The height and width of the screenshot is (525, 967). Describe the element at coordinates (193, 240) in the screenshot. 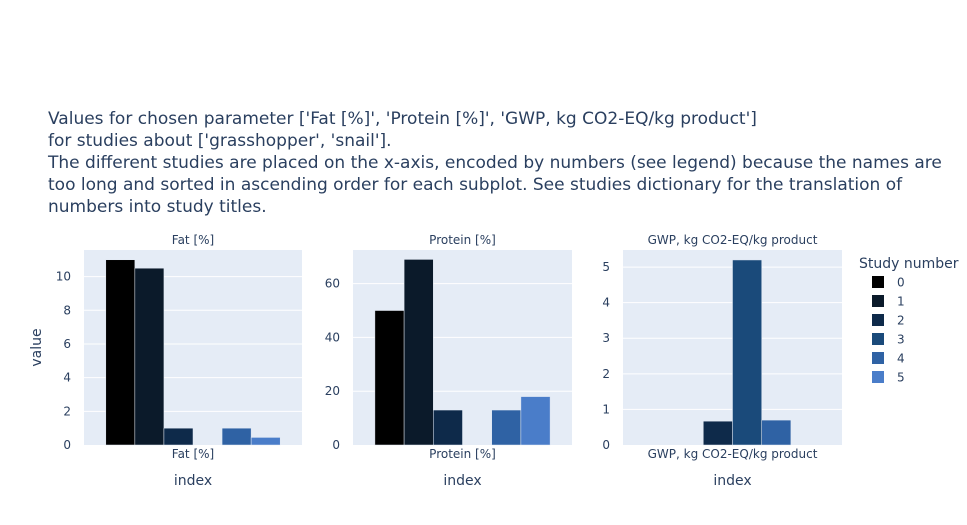

I see `subplot-title: Fat [%]` at that location.